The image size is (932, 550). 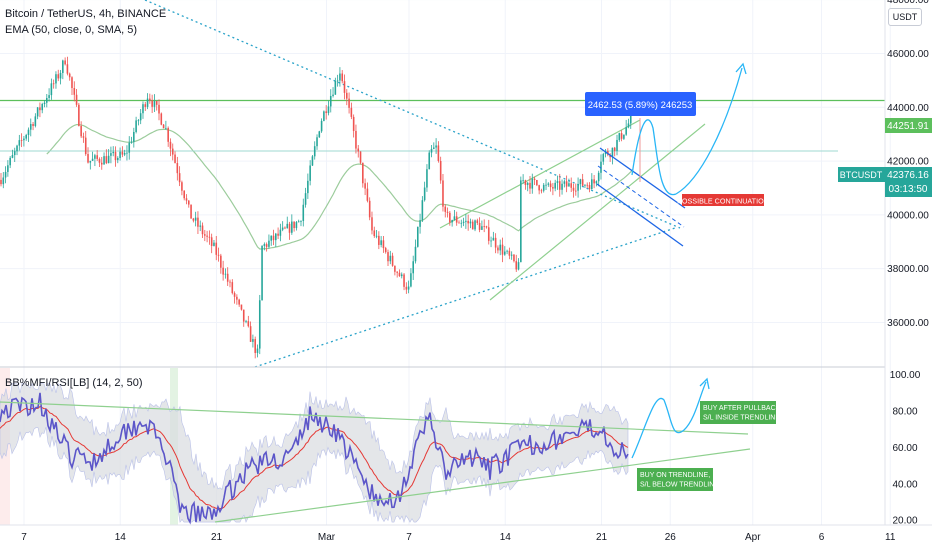 I want to click on measure-box: 2462.53 (5.89%) 246253, so click(x=640, y=104).